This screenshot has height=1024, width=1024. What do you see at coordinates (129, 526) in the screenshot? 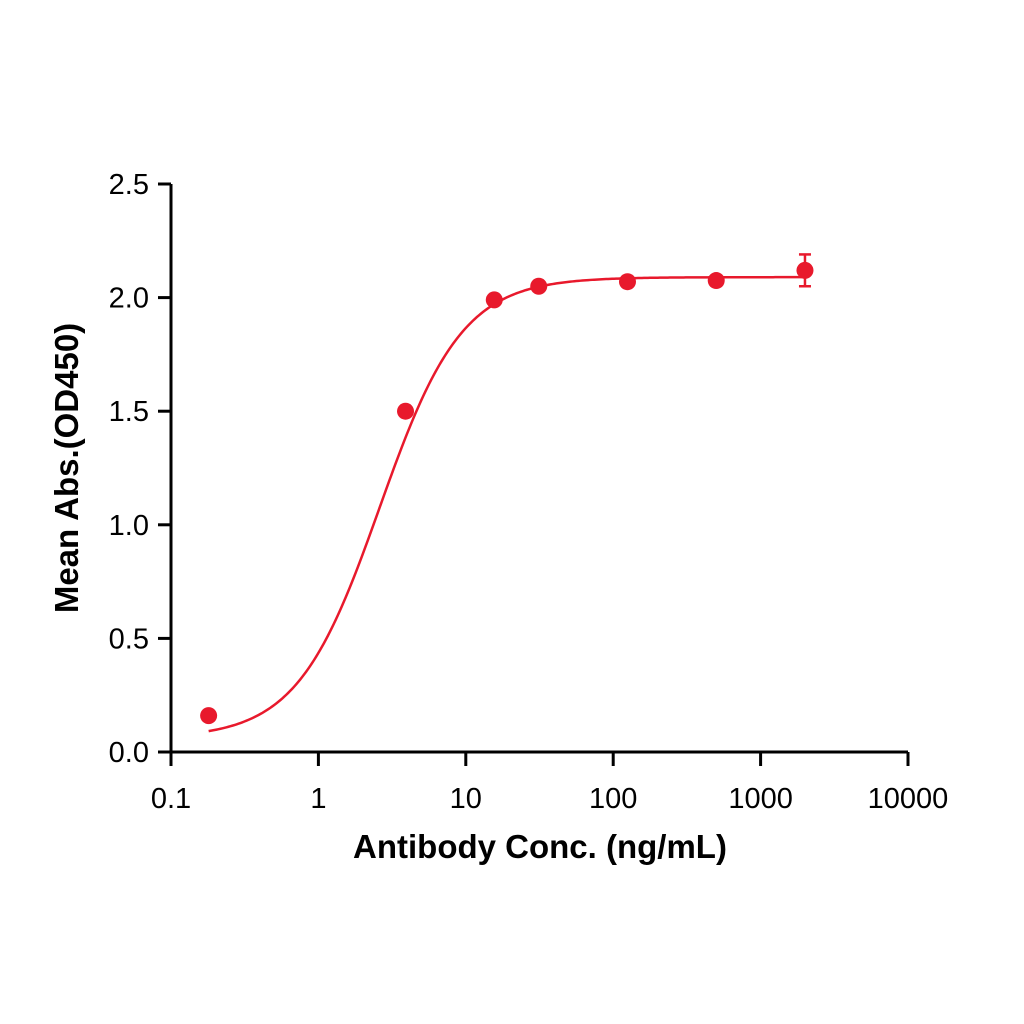
I see `y-tick-label: 1.0` at bounding box center [129, 526].